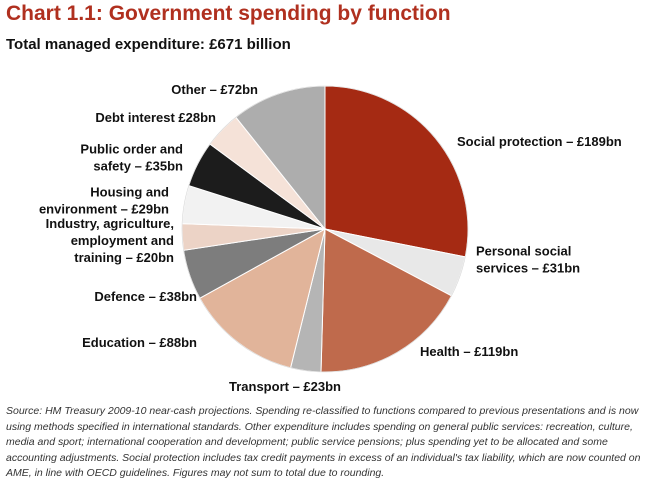  Describe the element at coordinates (523, 251) in the screenshot. I see `slice-label-line: Personal social` at that location.